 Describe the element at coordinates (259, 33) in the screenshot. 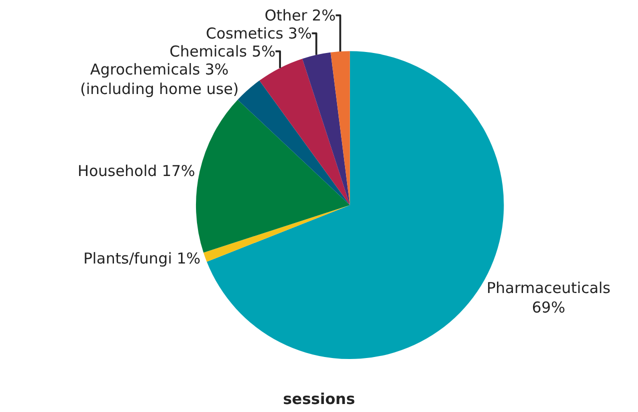

I see `slice-label: Cosmetics 3%` at that location.